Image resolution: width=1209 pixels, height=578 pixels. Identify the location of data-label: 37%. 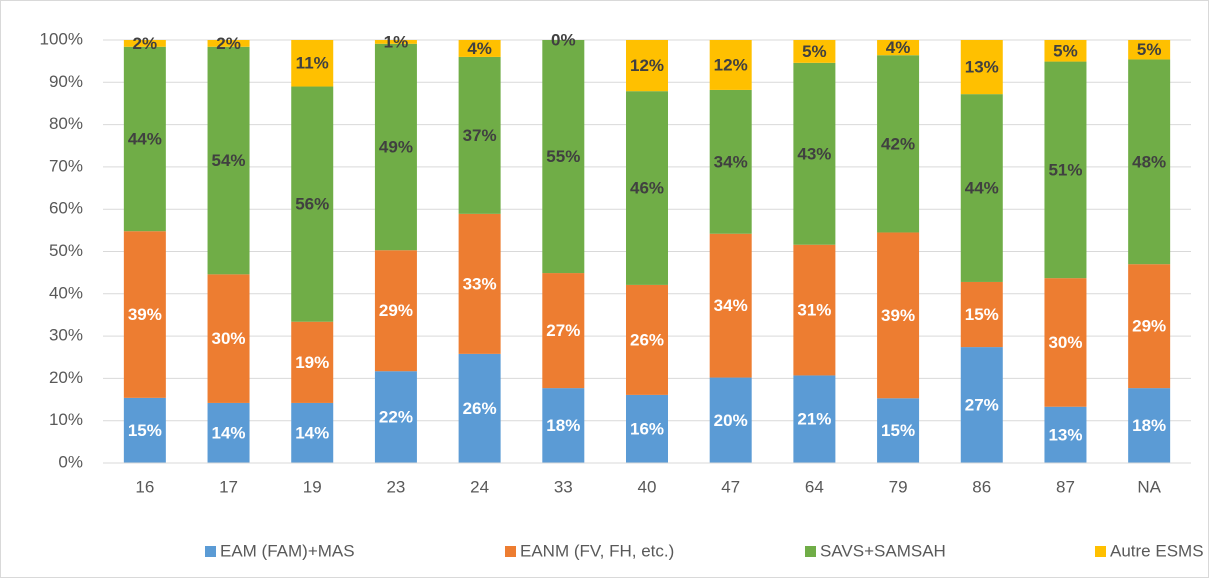
(480, 135).